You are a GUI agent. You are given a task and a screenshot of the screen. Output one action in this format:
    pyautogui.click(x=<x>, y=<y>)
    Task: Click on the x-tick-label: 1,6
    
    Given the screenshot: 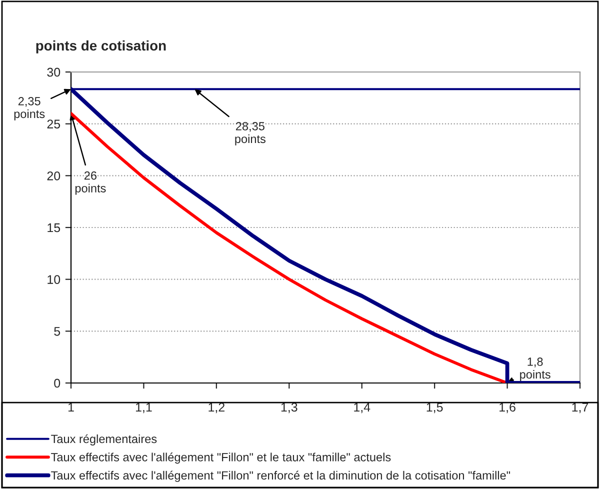 What is the action you would take?
    pyautogui.click(x=508, y=408)
    